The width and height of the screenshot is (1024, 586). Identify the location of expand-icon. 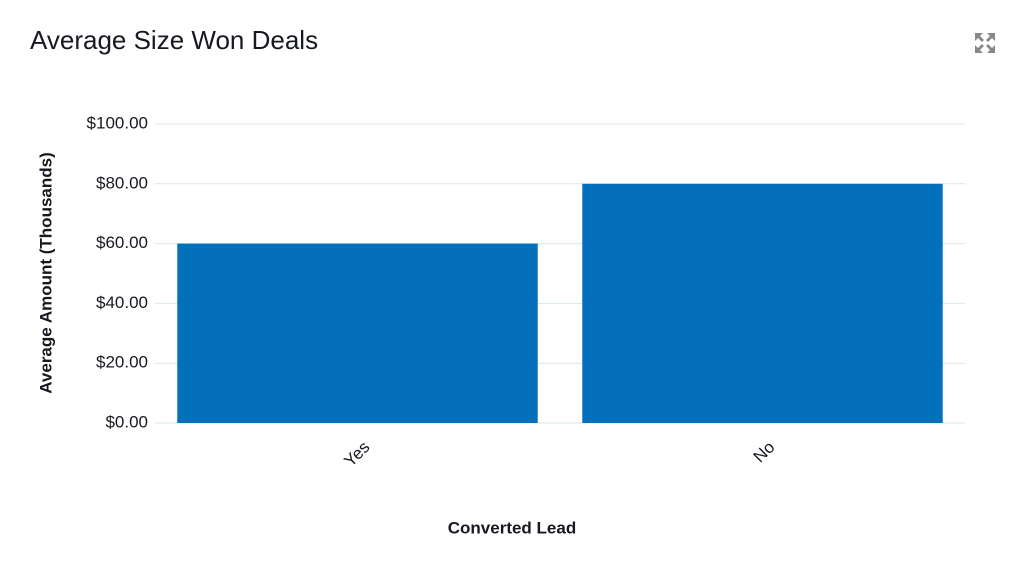
(985, 43).